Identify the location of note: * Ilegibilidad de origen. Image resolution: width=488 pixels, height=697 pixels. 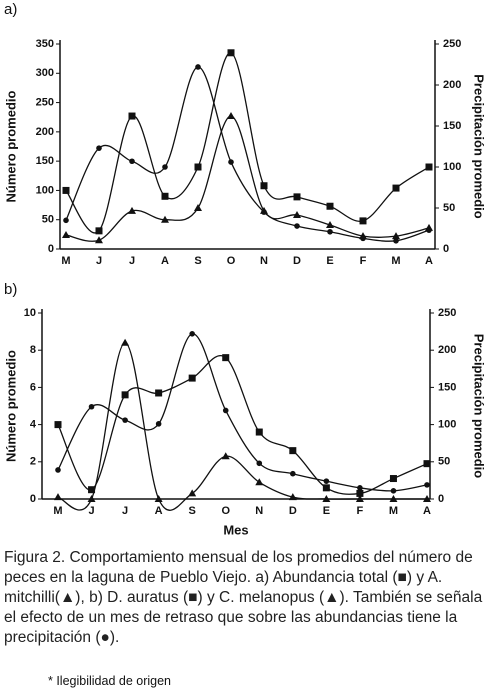
(110, 681).